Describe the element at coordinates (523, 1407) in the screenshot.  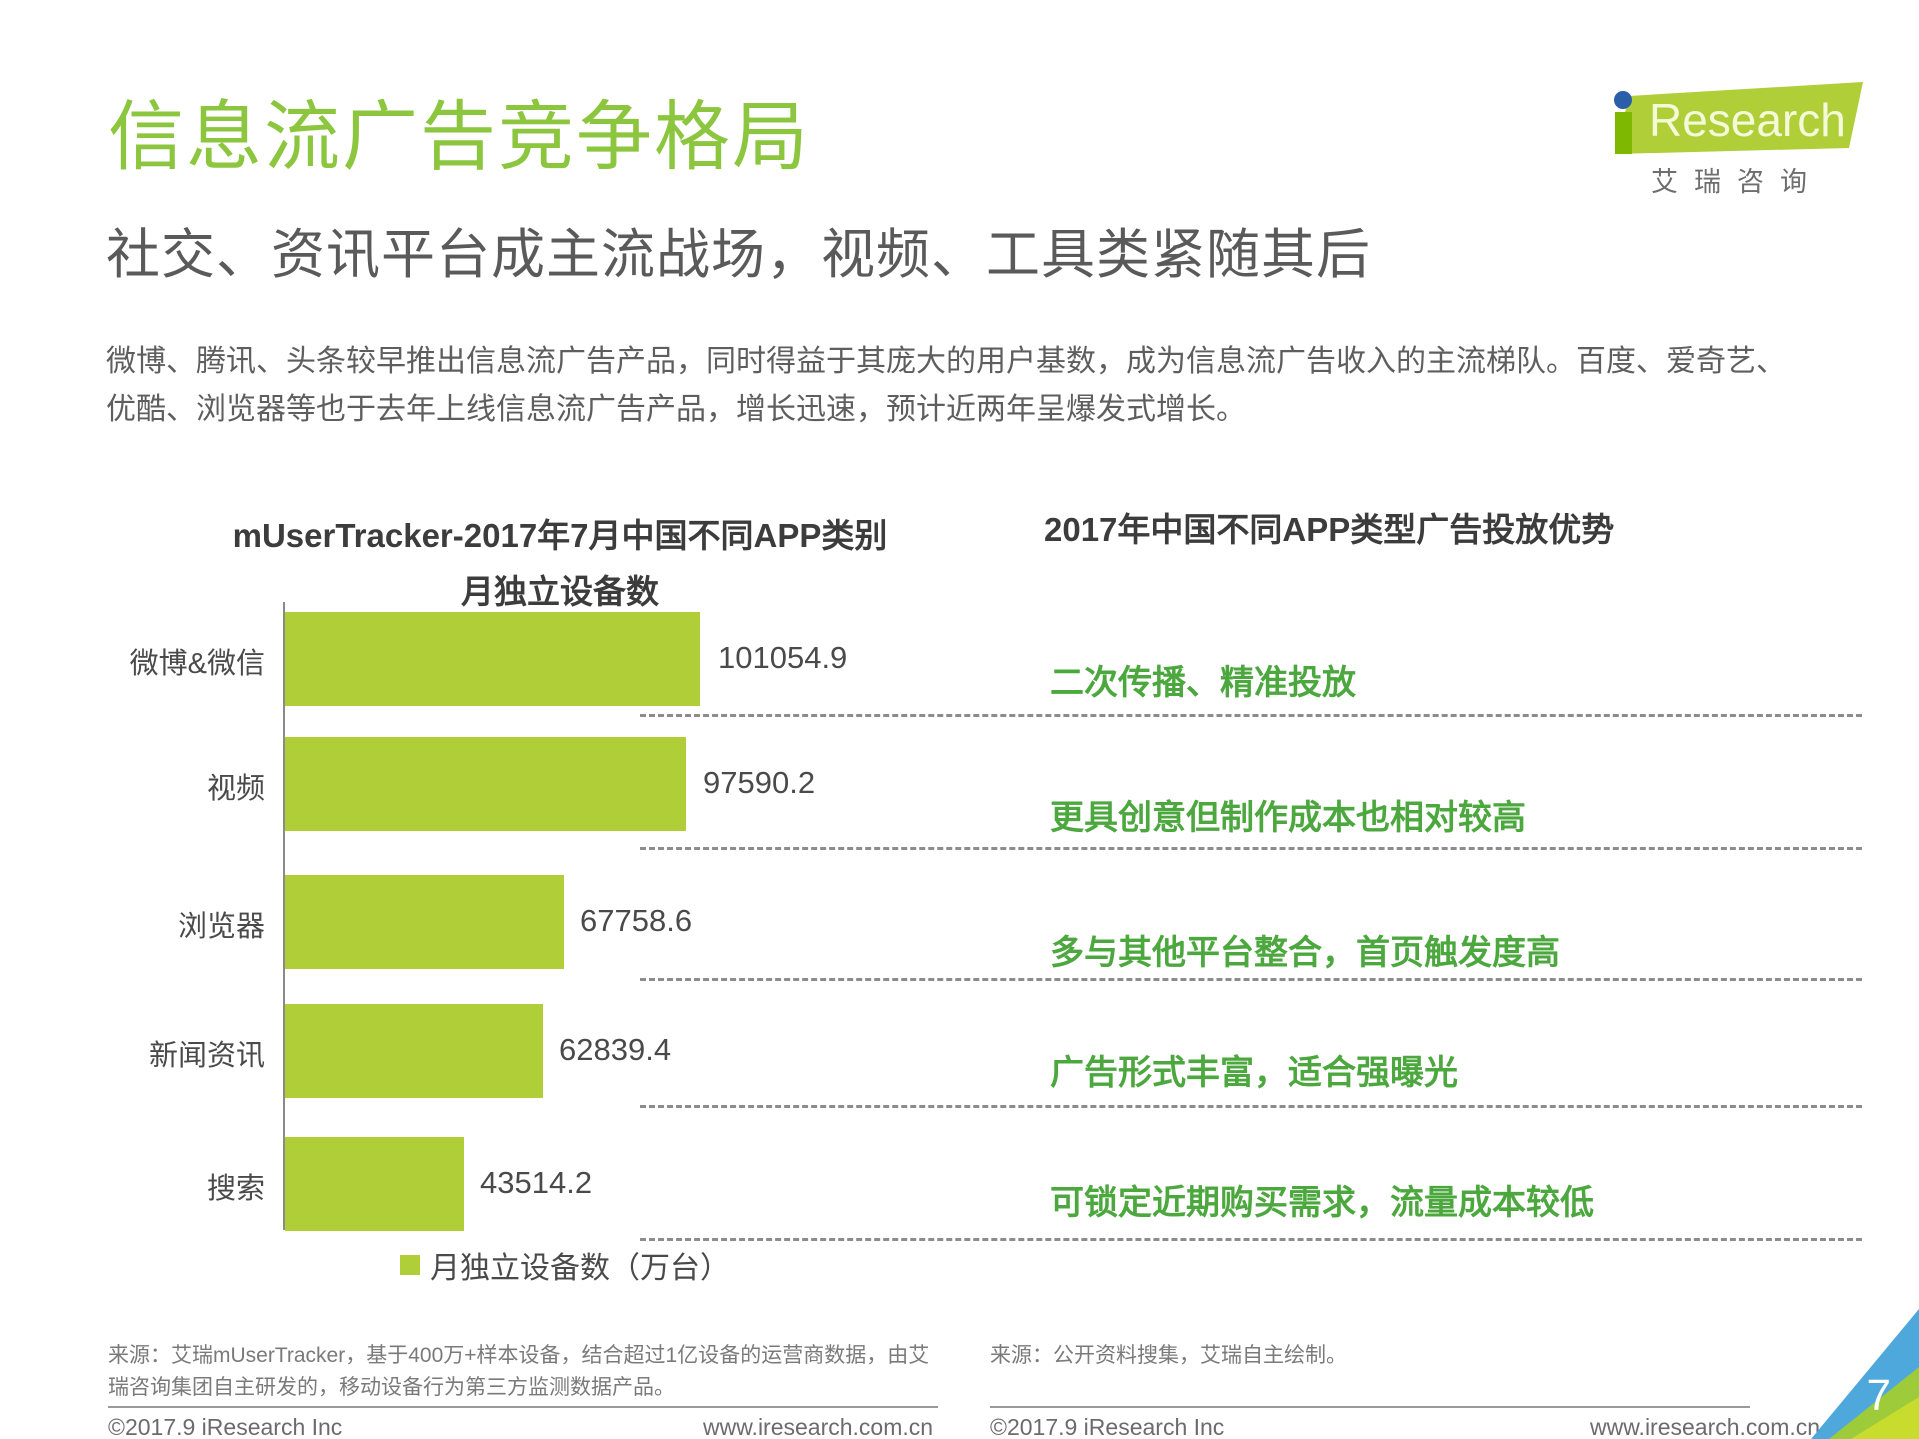
I see `footer-rule-left` at that location.